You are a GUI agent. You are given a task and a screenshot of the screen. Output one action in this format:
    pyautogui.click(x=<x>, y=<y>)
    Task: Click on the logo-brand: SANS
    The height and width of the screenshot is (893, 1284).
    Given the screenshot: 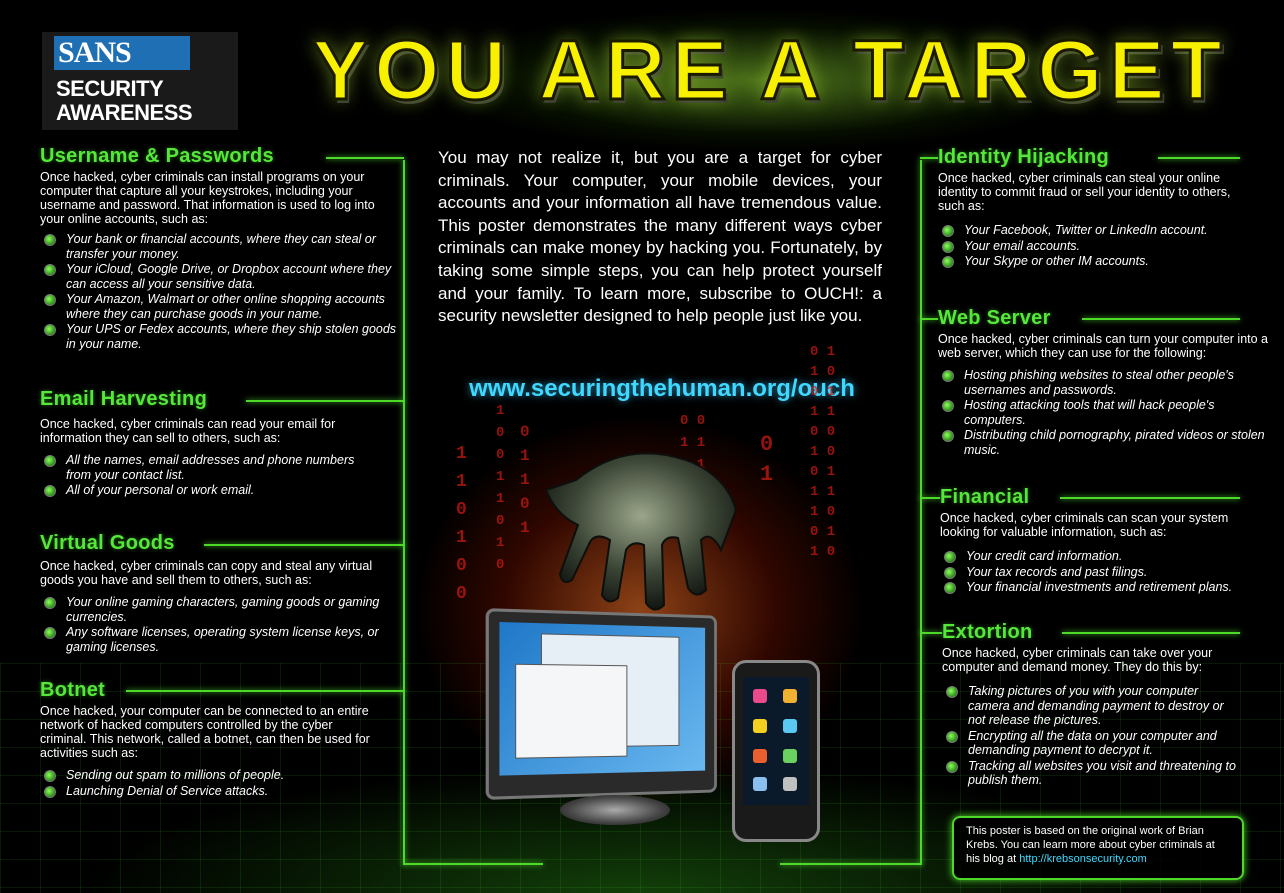 What is the action you would take?
    pyautogui.click(x=122, y=53)
    